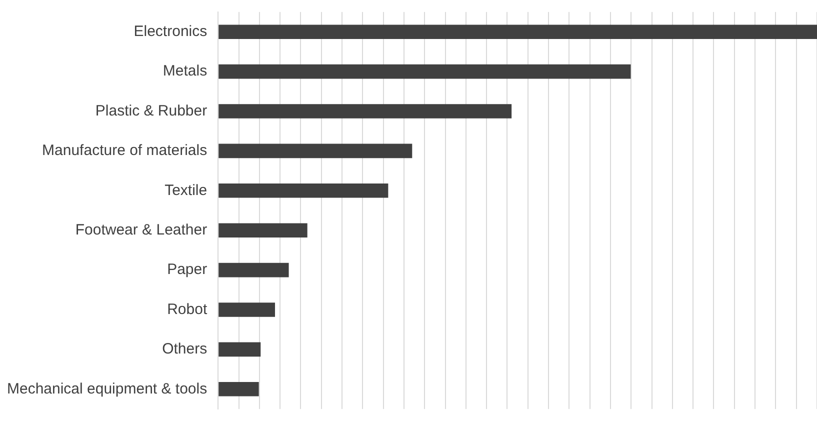 The width and height of the screenshot is (817, 421). Describe the element at coordinates (171, 31) in the screenshot. I see `y-tick-label: Electronics` at that location.